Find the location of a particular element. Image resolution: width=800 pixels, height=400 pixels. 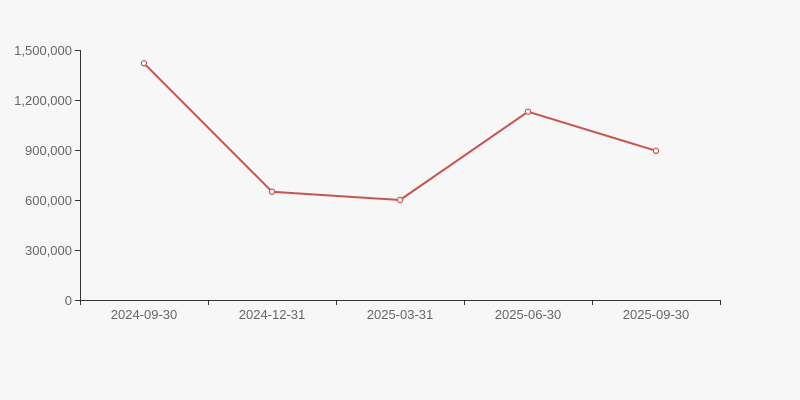

y-axis-label: 300,000 is located at coordinates (48, 250).